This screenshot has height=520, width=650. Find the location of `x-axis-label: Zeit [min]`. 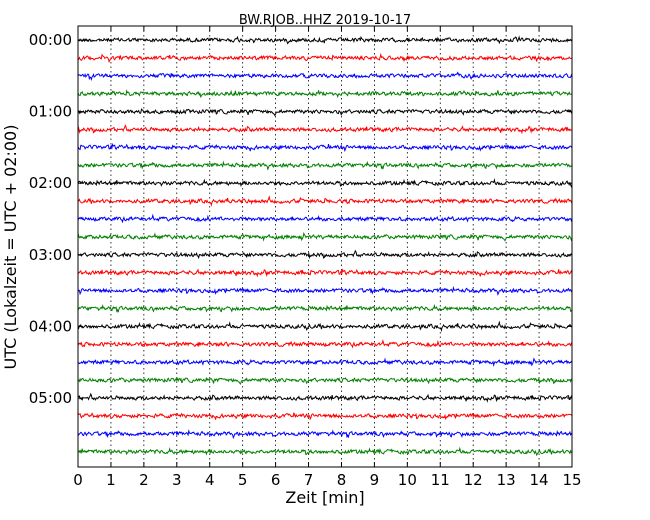

x-axis-label: Zeit [min] is located at coordinates (324, 497).